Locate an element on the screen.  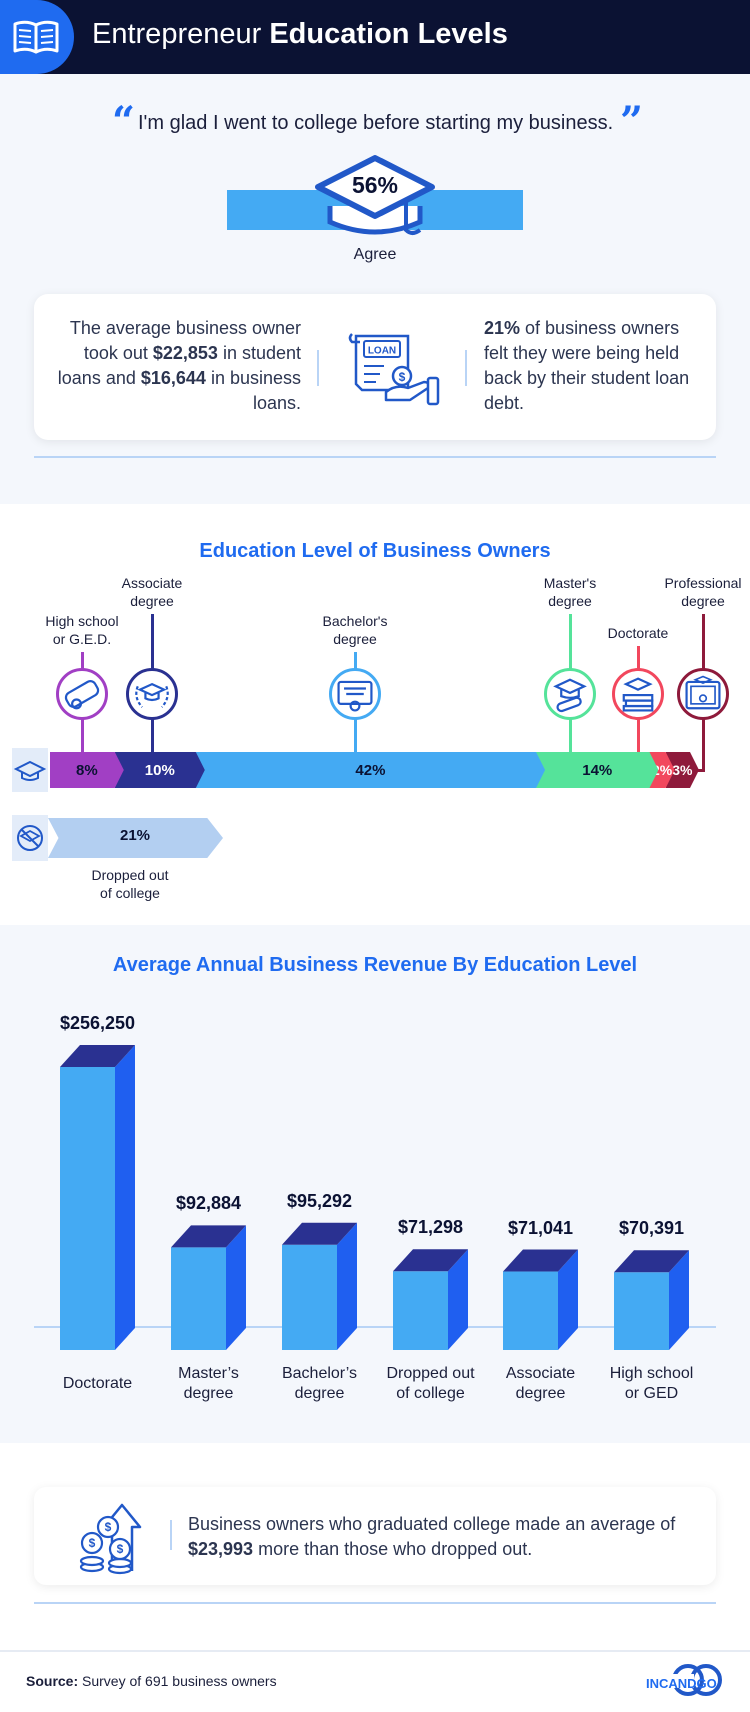
education-bar-value: 10% is located at coordinates (159, 770).